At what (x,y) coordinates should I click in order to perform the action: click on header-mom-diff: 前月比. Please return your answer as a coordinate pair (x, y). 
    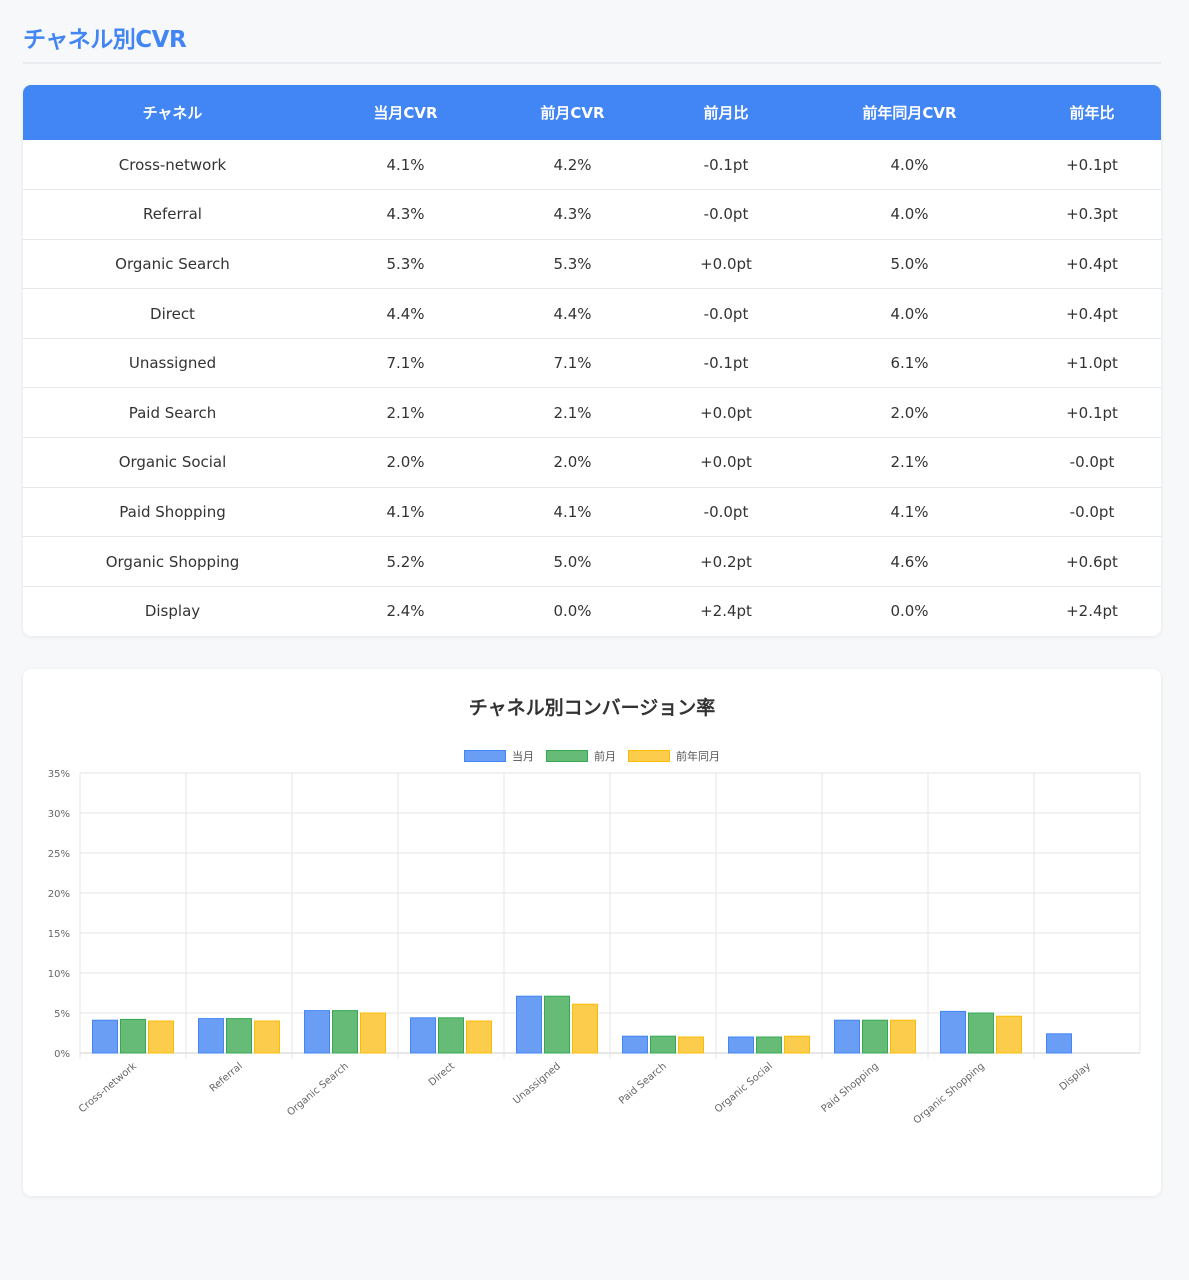
    Looking at the image, I should click on (726, 113).